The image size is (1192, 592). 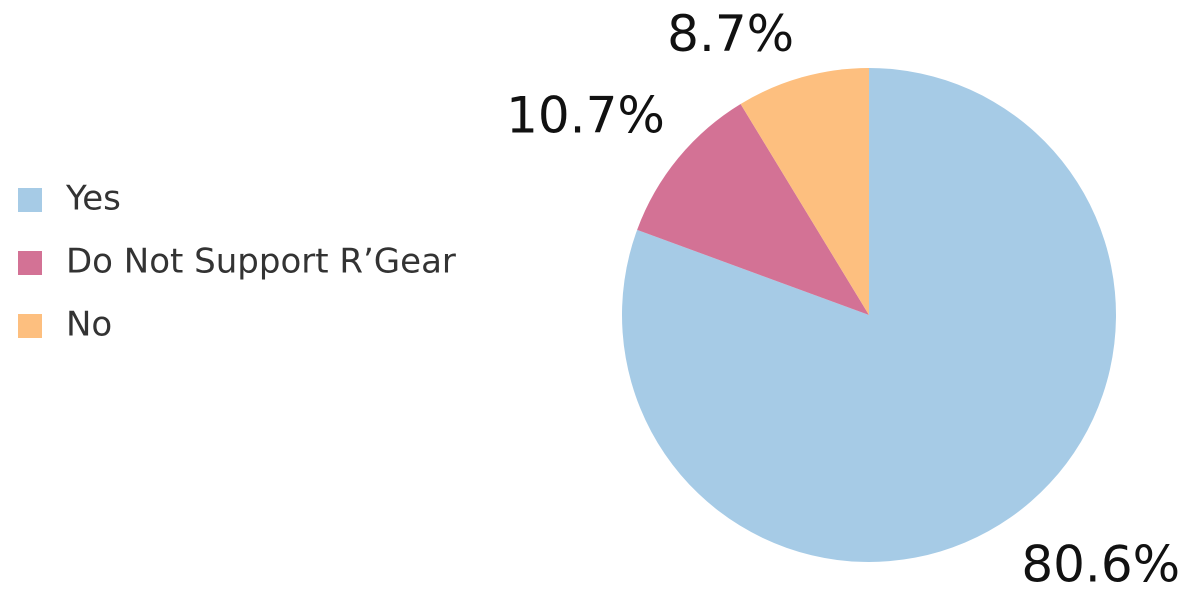 What do you see at coordinates (93, 199) in the screenshot?
I see `legend-label: Yes` at bounding box center [93, 199].